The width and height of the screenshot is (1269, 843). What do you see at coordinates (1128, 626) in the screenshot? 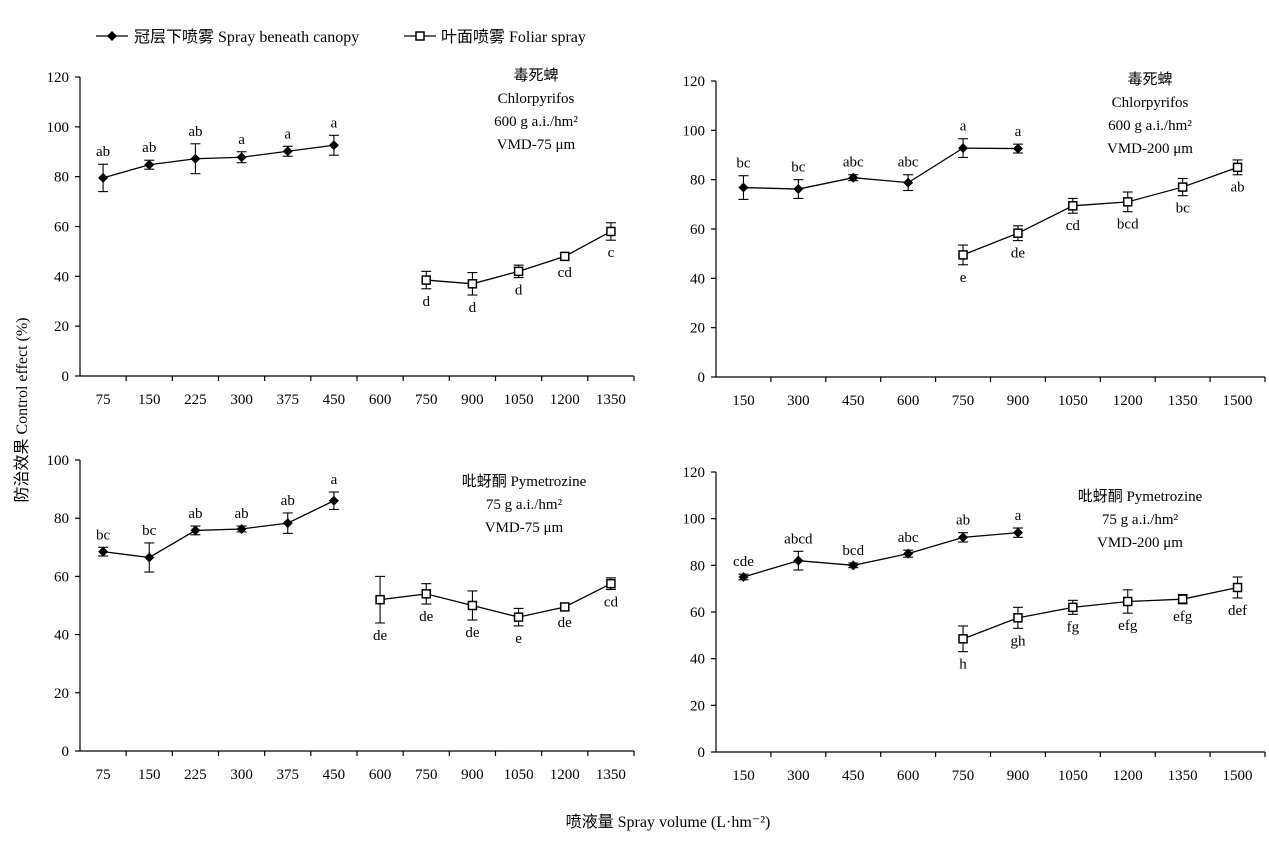
I see `significance-letter: efg` at bounding box center [1128, 626].